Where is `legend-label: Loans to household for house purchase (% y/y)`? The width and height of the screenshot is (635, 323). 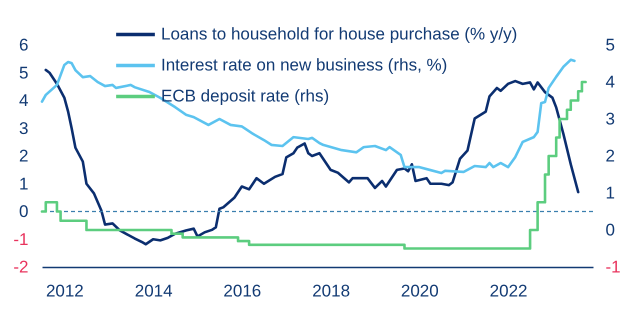 legend-label: Loans to household for house purchase (% y/y) is located at coordinates (339, 34).